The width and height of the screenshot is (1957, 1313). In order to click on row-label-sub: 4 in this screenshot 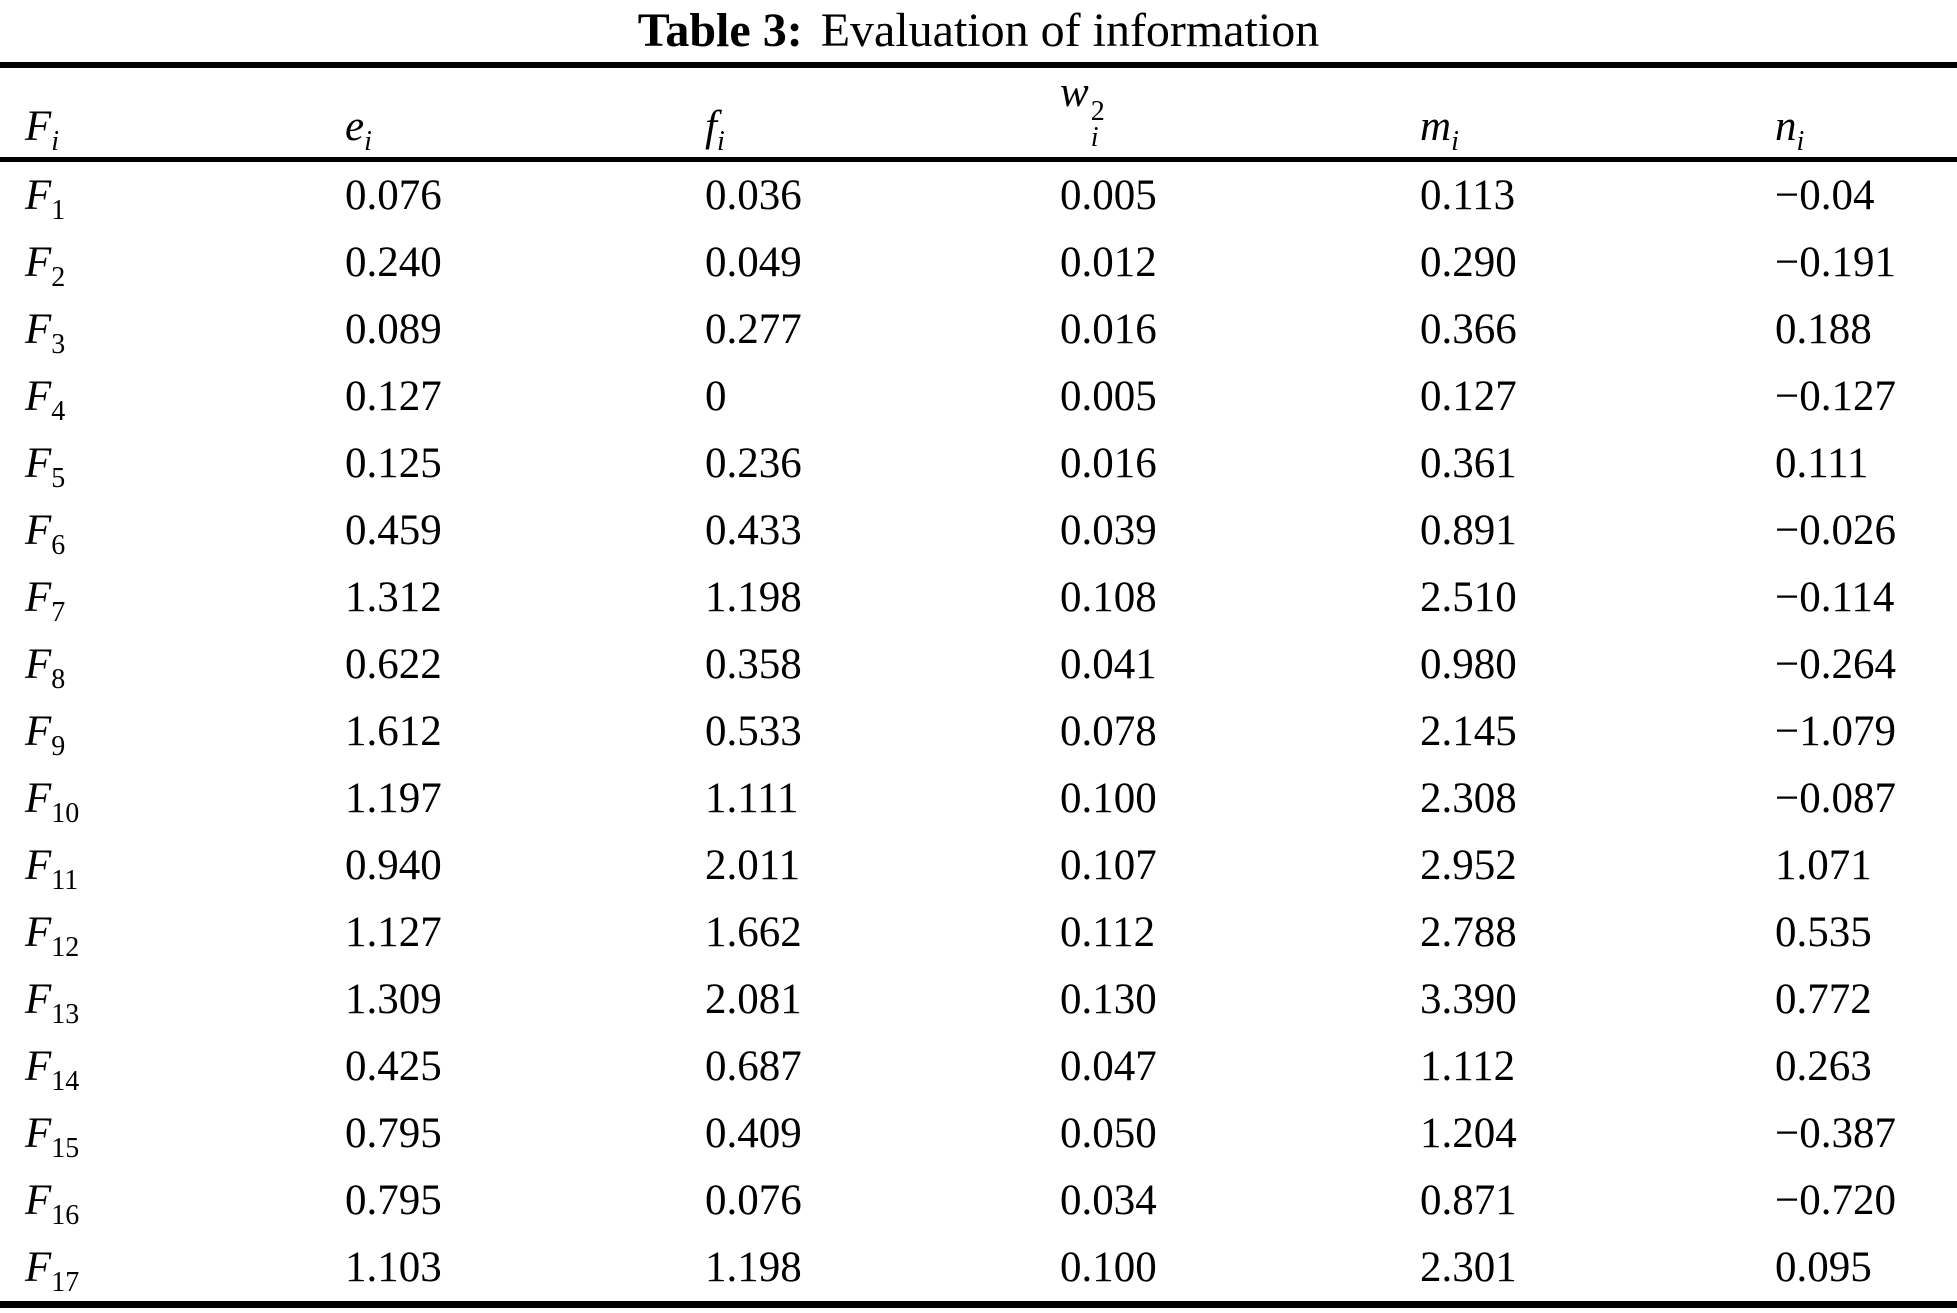, I will do `click(58, 411)`.